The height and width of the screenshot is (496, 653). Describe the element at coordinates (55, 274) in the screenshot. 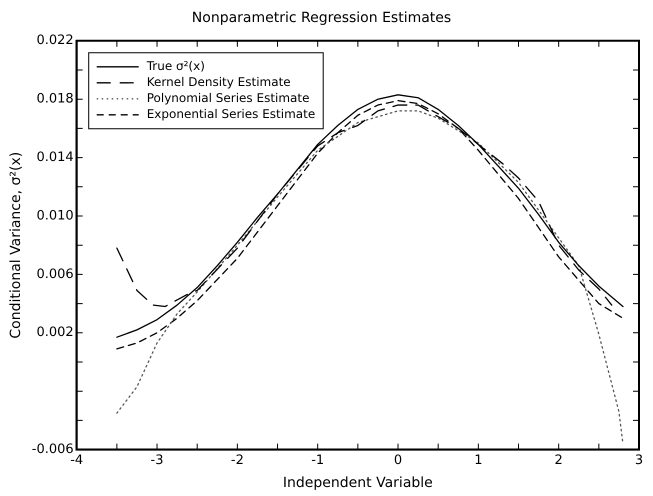

I see `y-tick-label: 0.006` at that location.